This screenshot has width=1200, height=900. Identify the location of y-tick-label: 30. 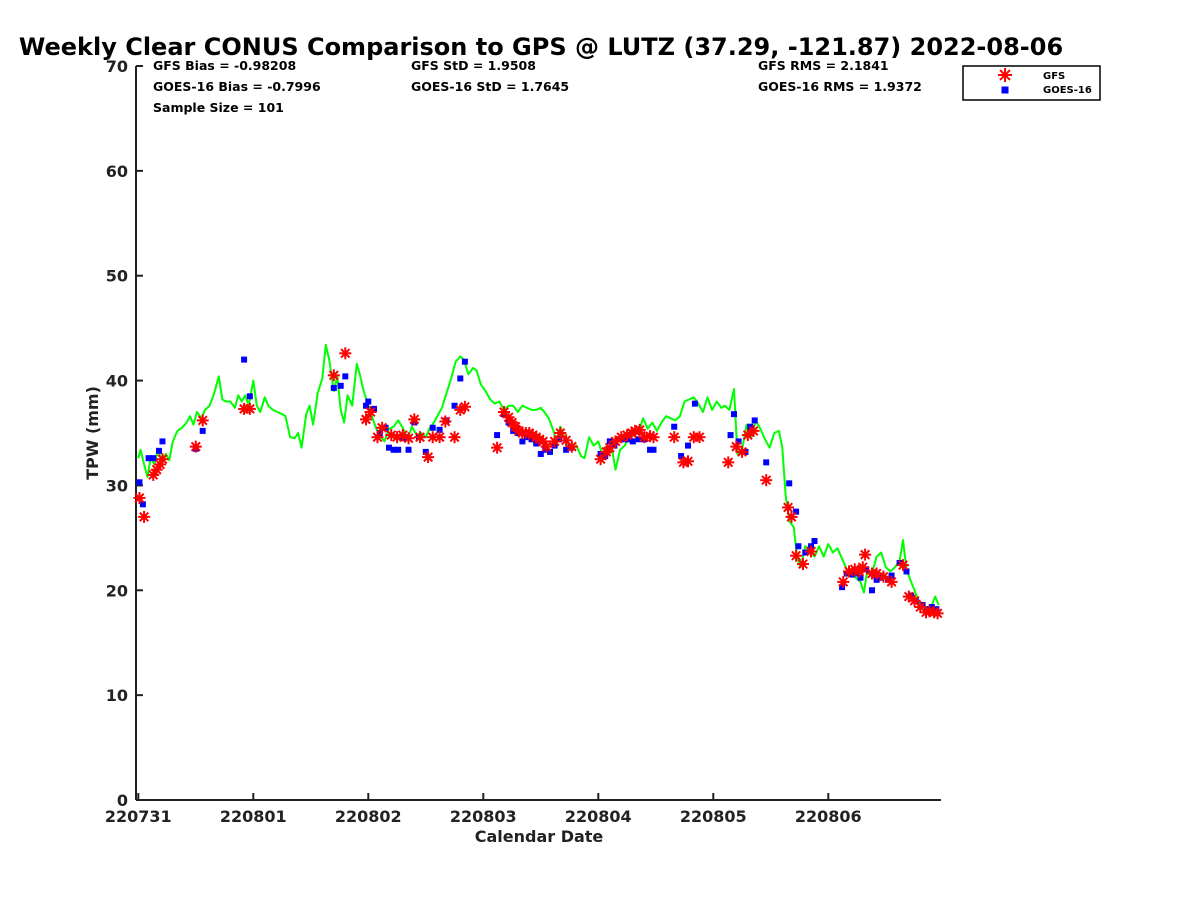
(117, 485).